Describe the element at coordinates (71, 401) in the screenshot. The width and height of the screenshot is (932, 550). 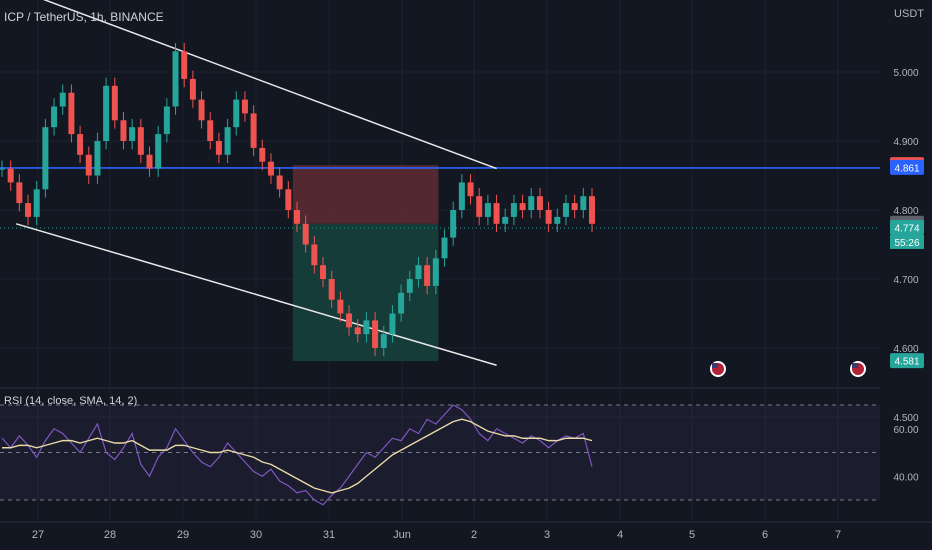
I see `rsi-title: RSI (14, close, SMA, 14, 2)` at that location.